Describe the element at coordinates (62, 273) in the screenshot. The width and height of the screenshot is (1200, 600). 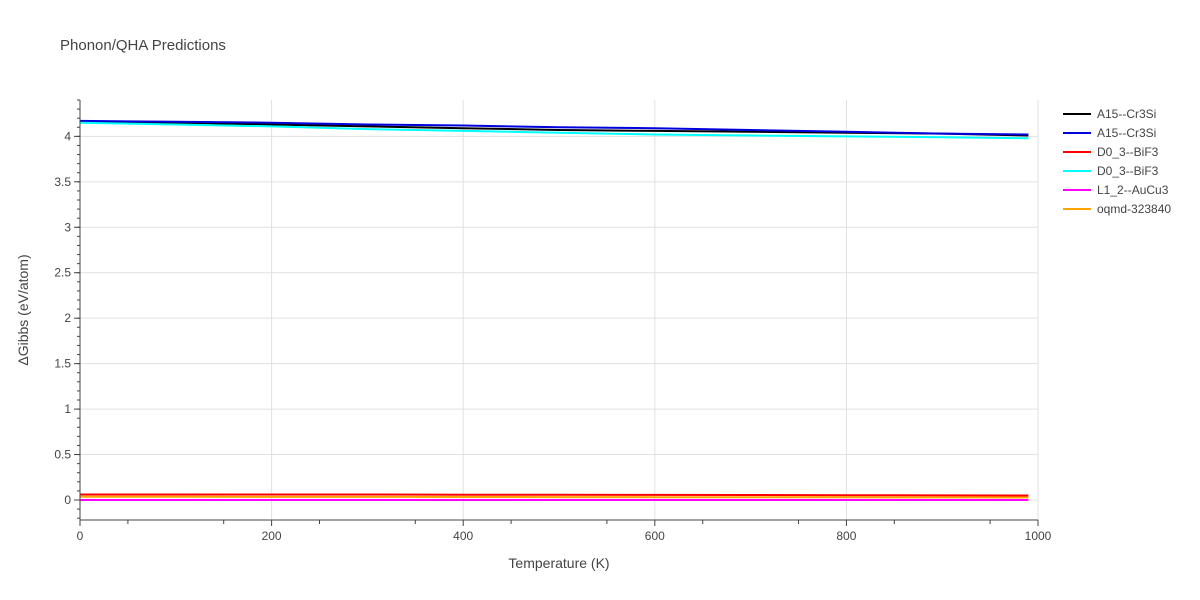
I see `y-tick-label: 2.5` at that location.